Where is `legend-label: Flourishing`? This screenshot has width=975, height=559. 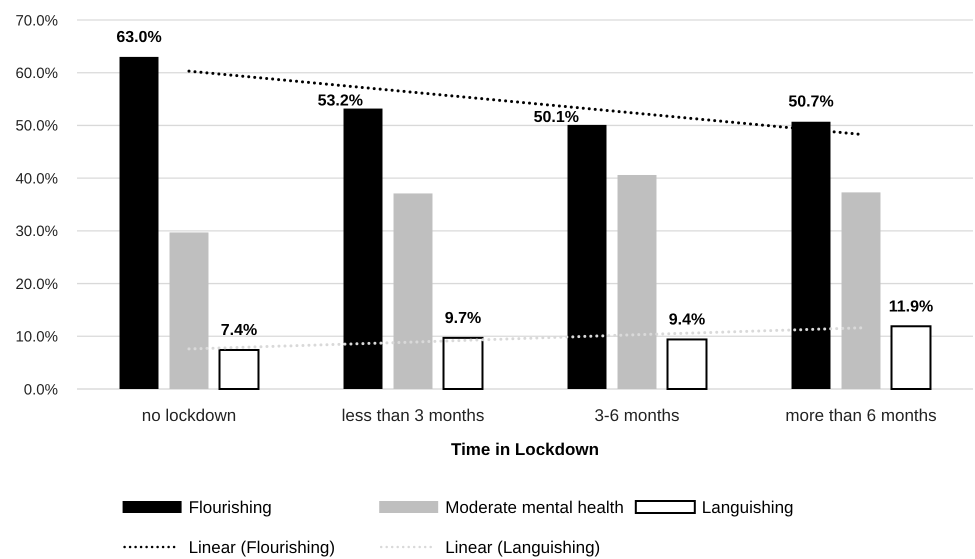 legend-label: Flourishing is located at coordinates (230, 507).